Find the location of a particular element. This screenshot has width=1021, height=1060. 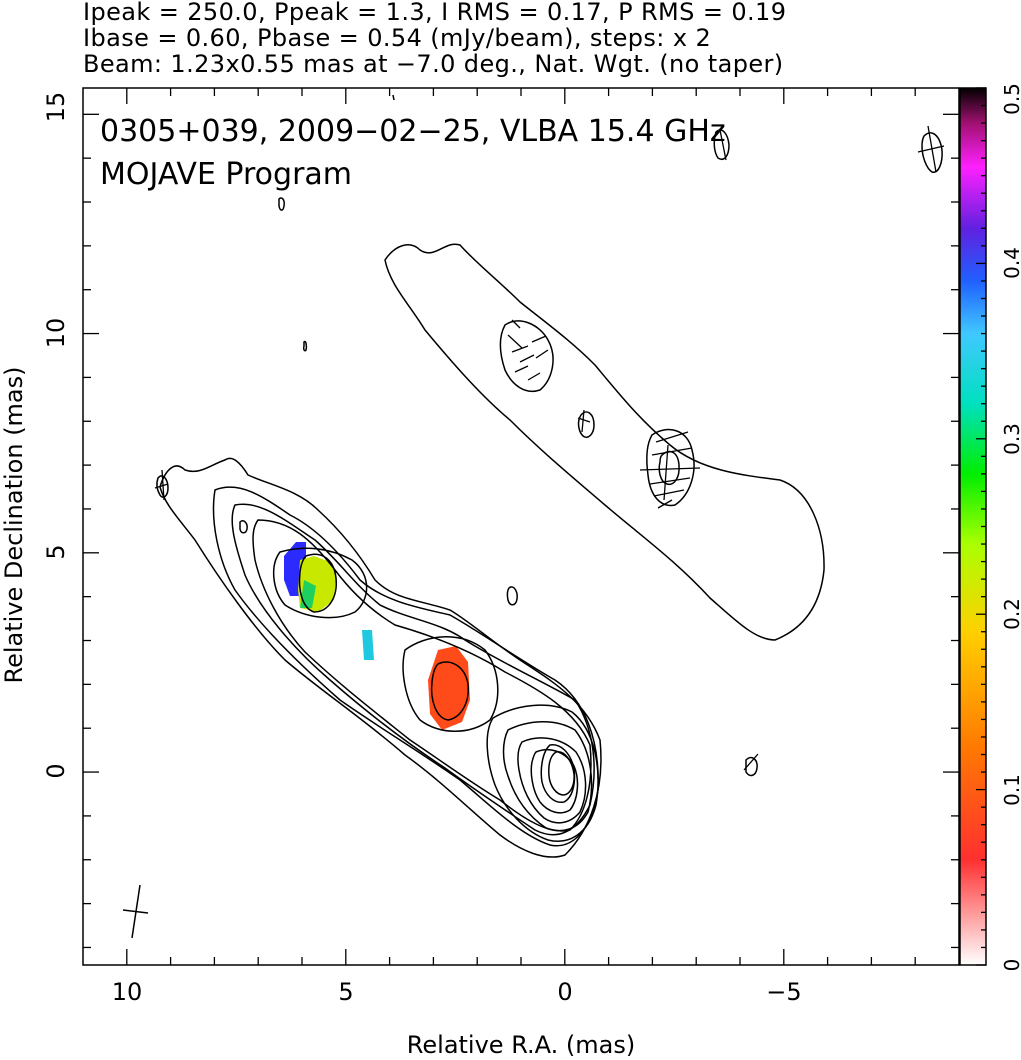

x-tick-label-5: 5 is located at coordinates (345, 992).